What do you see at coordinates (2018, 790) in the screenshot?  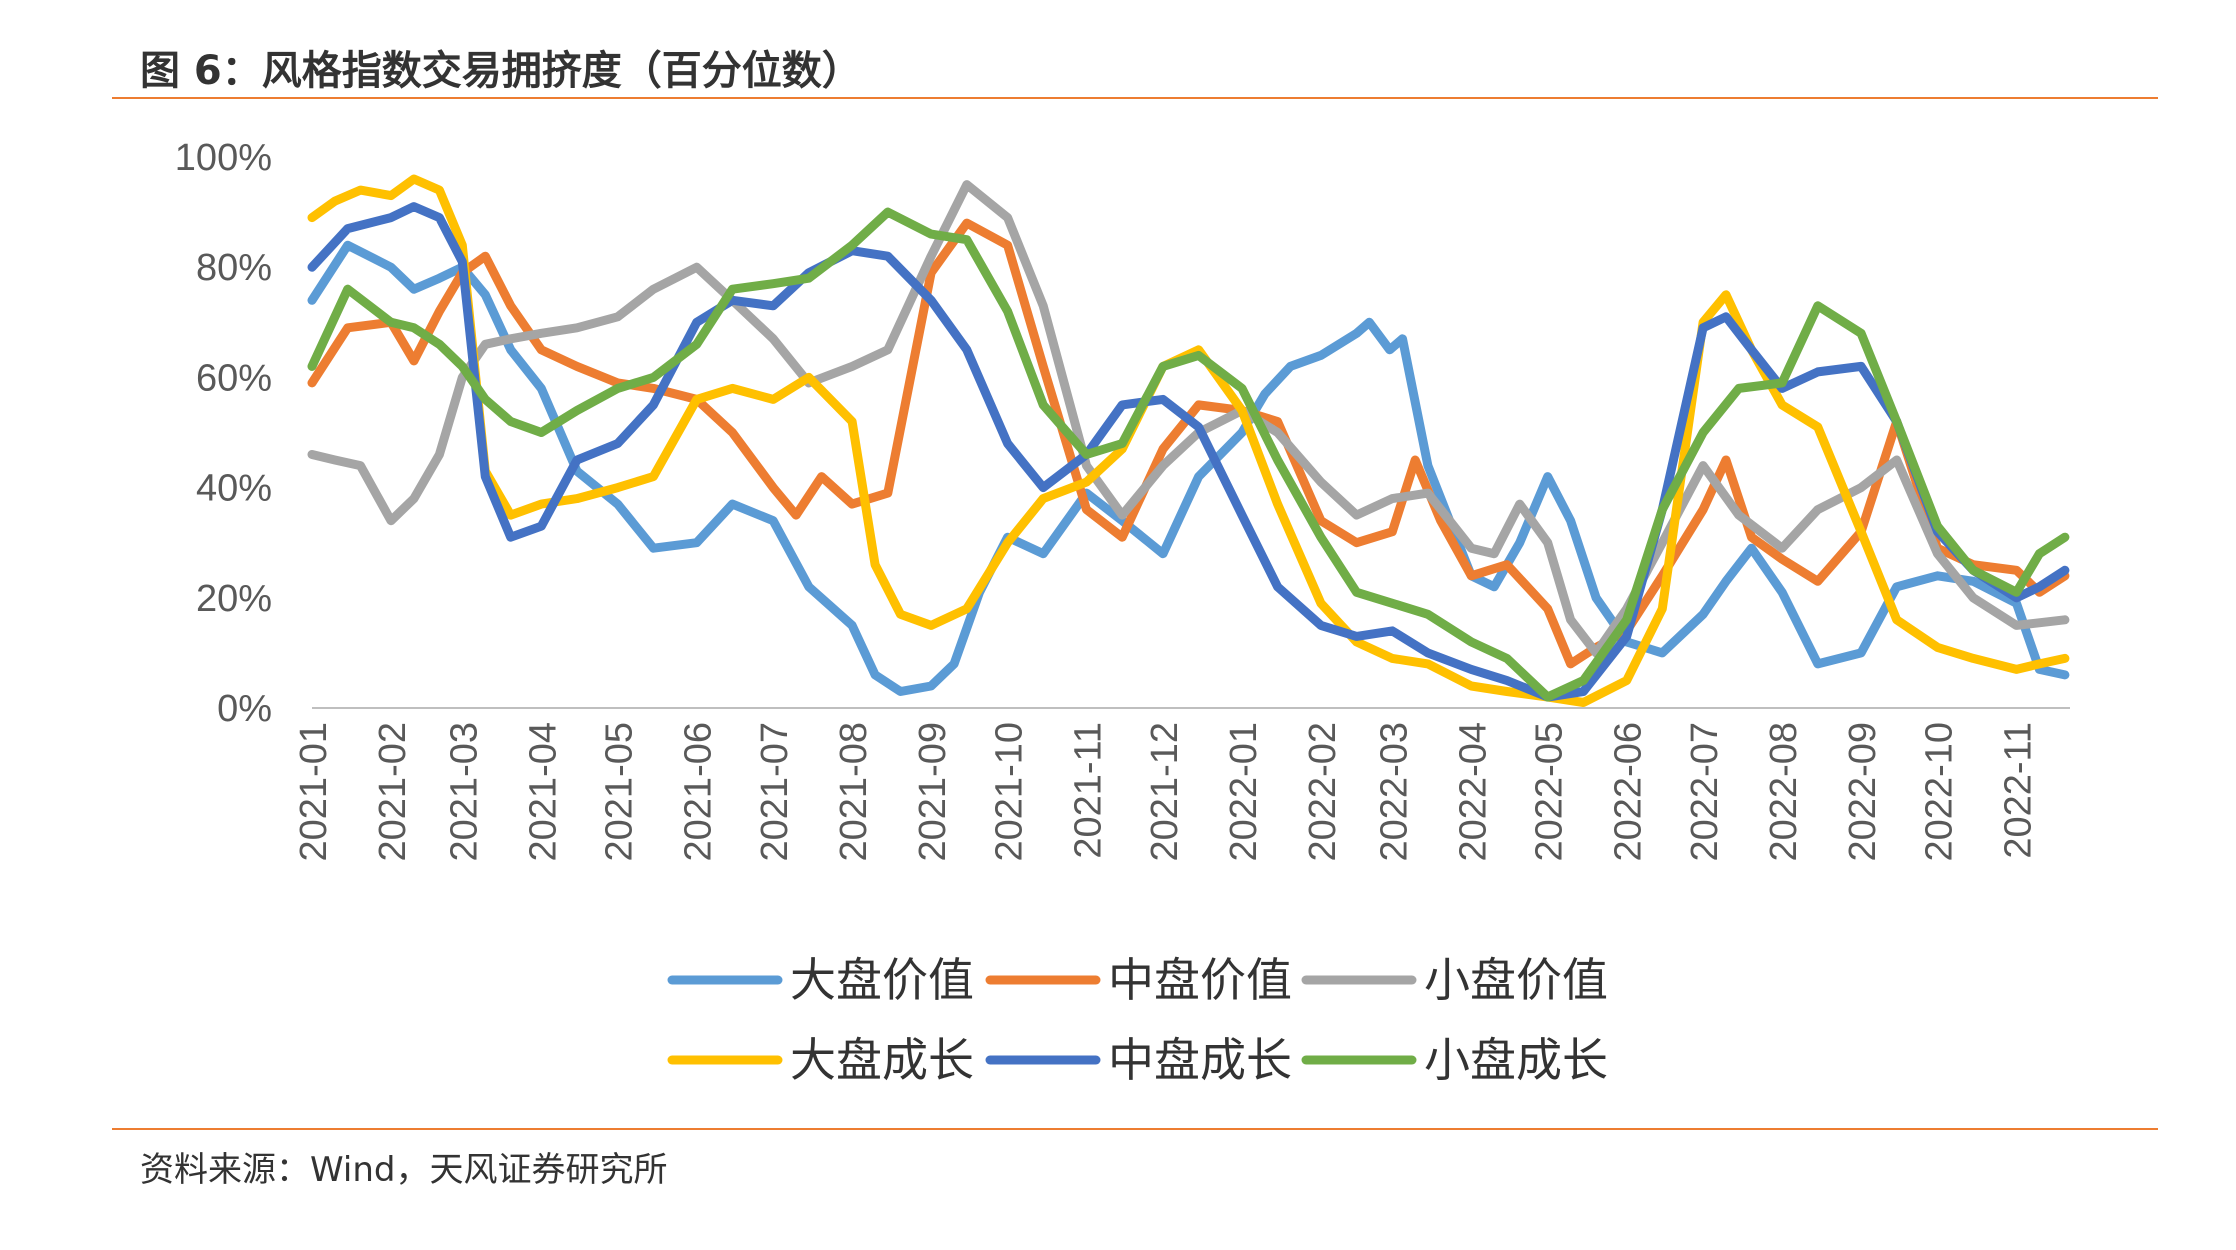 I see `x-tick-label: 2022-11` at bounding box center [2018, 790].